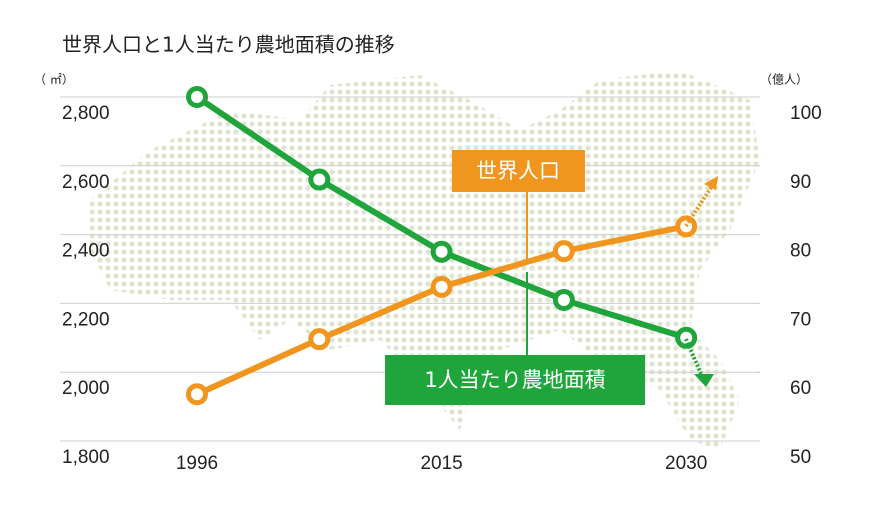 The width and height of the screenshot is (881, 511). I want to click on trend-arrow, so click(694, 357).